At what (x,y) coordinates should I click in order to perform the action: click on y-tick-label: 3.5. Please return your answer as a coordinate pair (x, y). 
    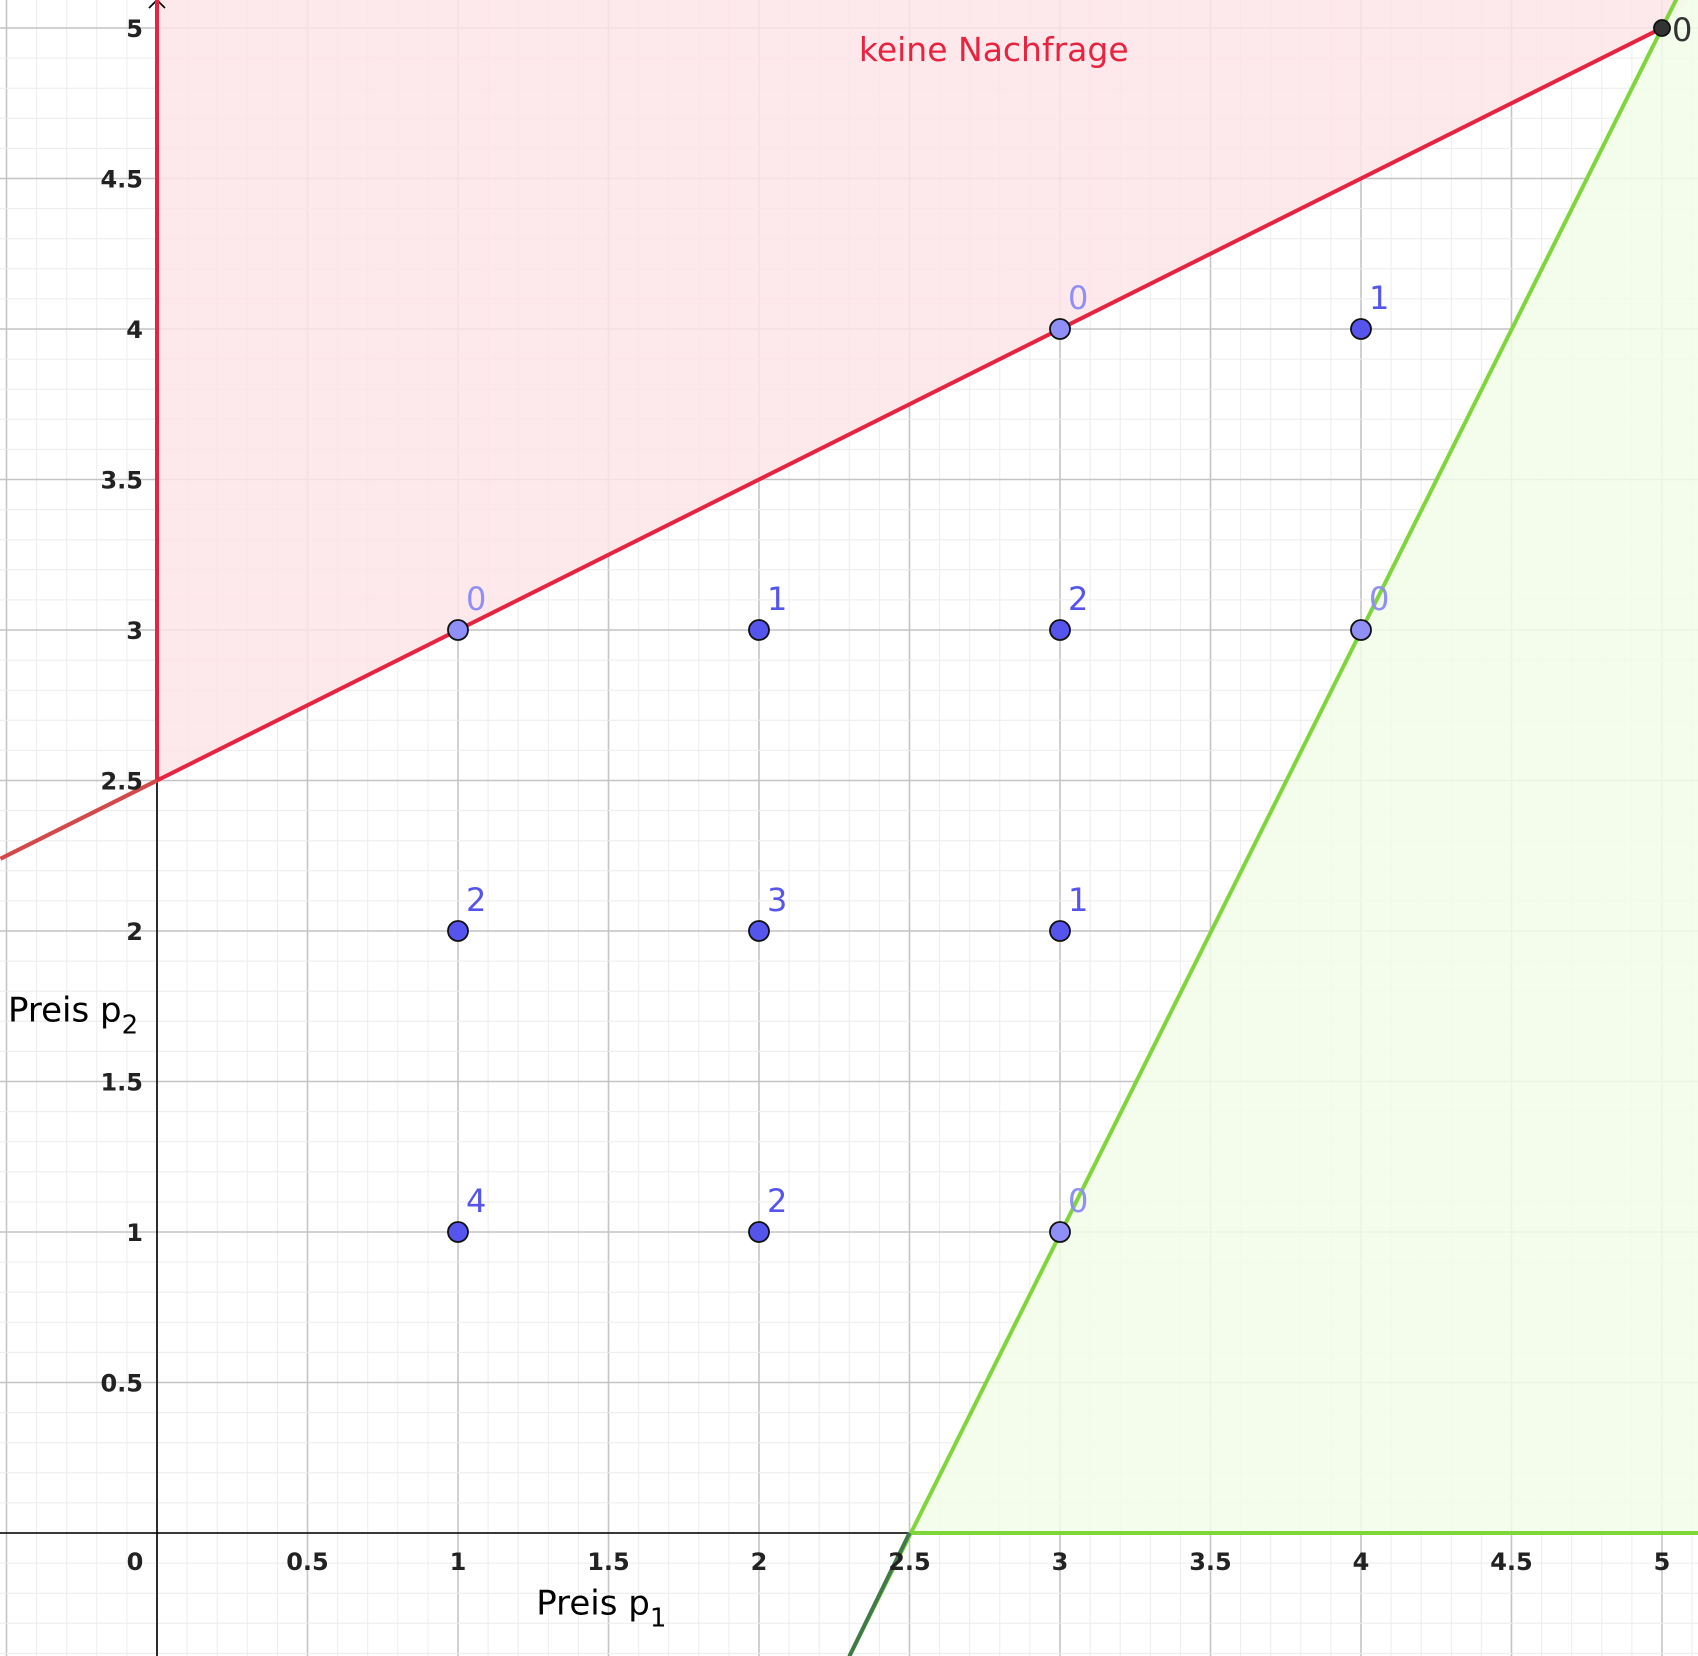
    Looking at the image, I should click on (121, 481).